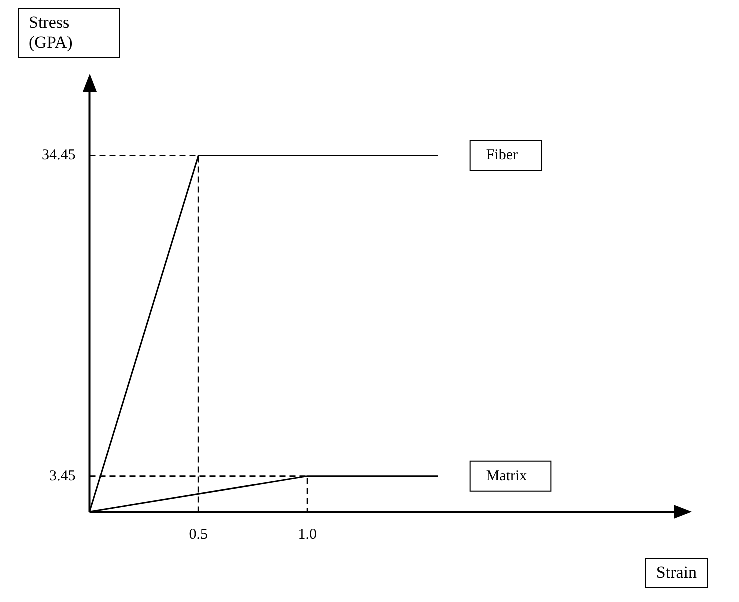  Describe the element at coordinates (198, 534) in the screenshot. I see `x-tick-label: 0.5` at that location.